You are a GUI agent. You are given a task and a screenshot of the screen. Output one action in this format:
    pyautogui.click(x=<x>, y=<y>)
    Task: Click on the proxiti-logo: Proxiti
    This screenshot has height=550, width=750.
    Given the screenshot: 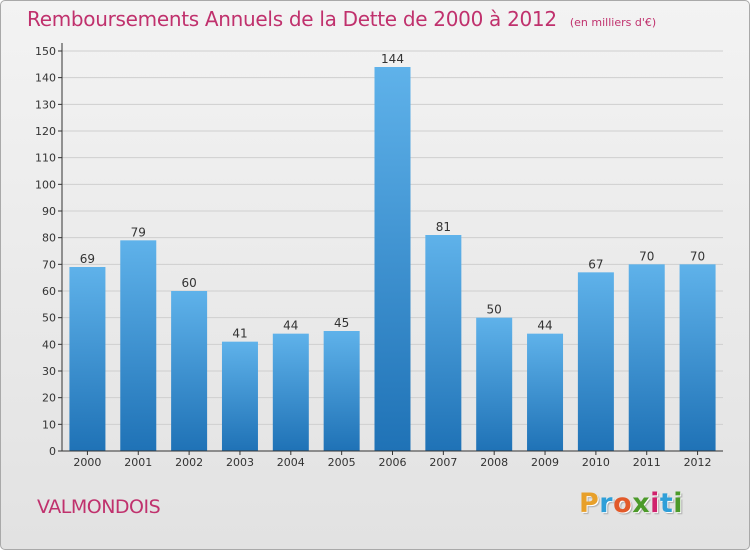 What is the action you would take?
    pyautogui.click(x=631, y=503)
    